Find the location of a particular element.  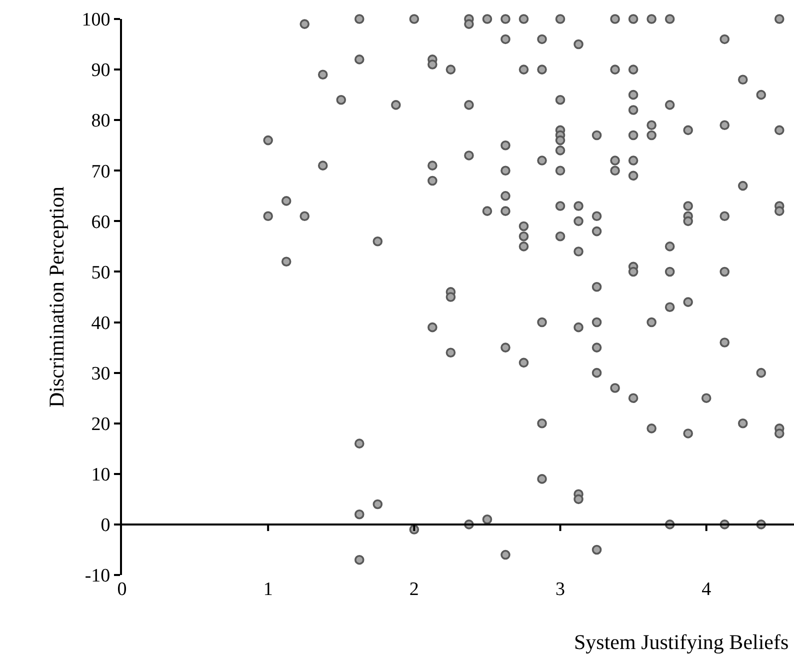

x-tick-label: 4 is located at coordinates (707, 589).